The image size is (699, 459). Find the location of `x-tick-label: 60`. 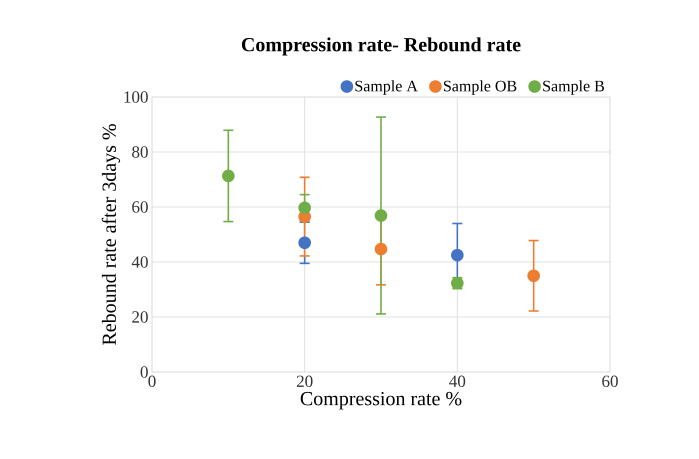

x-tick-label: 60 is located at coordinates (610, 382).